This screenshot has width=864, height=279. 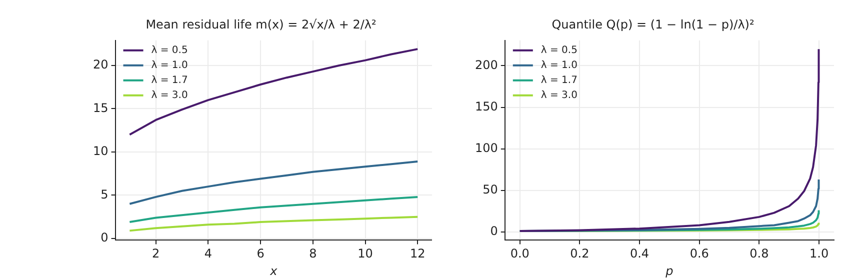 What do you see at coordinates (365, 253) in the screenshot?
I see `x-tick-label: 10` at bounding box center [365, 253].